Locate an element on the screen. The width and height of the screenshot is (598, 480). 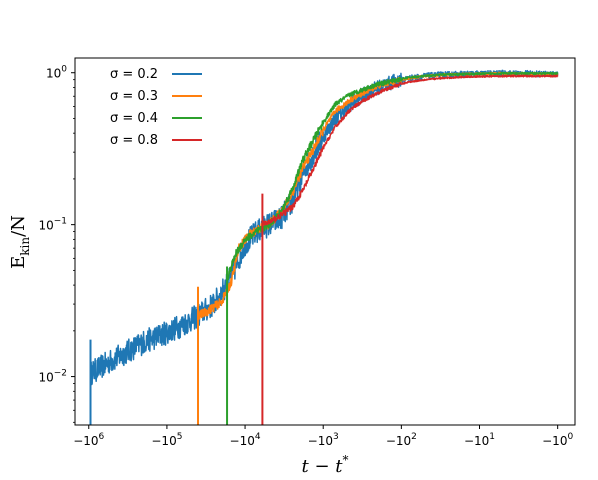
x-tick-label: −104 is located at coordinates (245, 440).